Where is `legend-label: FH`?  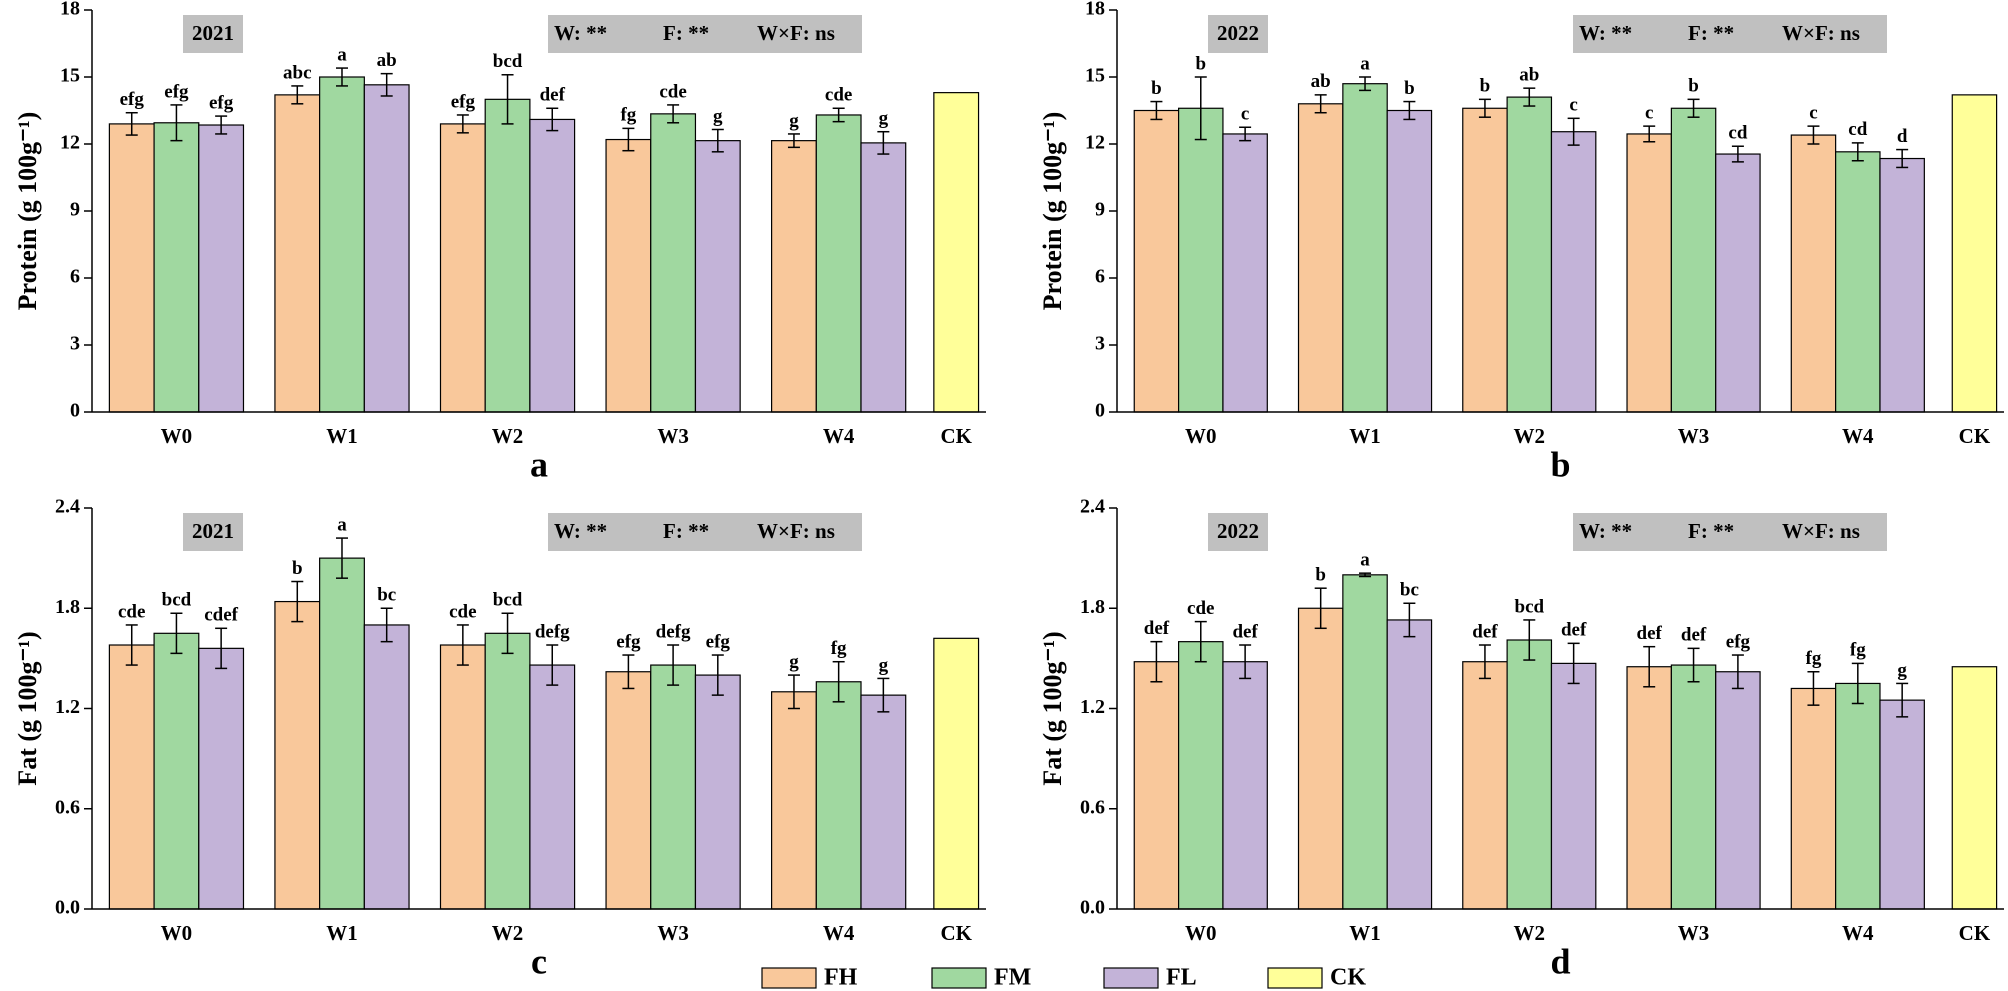 legend-label: FH is located at coordinates (841, 978).